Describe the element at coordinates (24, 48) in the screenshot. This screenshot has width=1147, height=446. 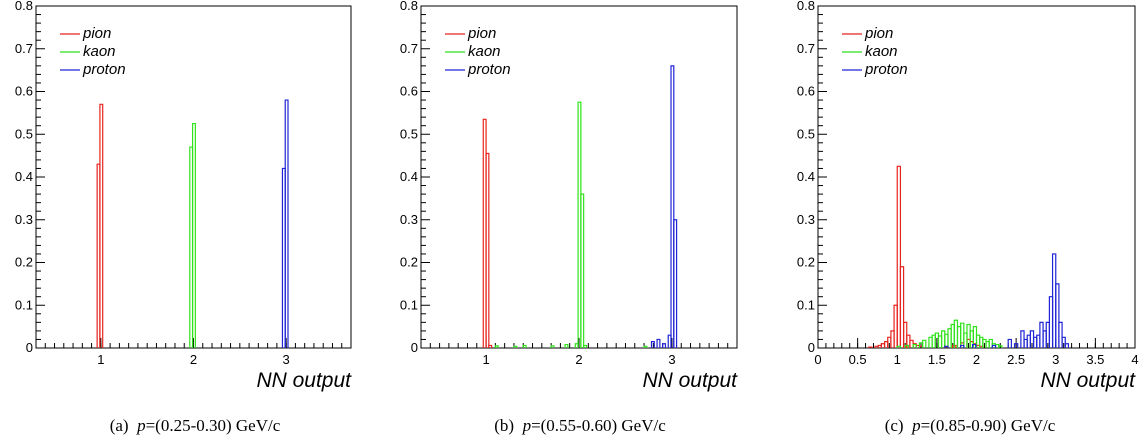
I see `chart1-ytick-label: 0.7` at that location.